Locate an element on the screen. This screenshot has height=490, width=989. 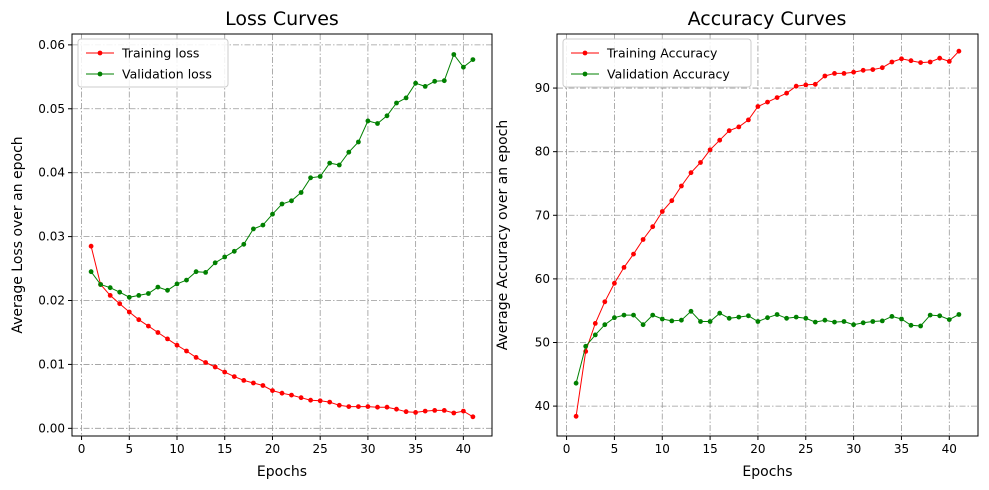
y-tick-label: 0.05 is located at coordinates (51, 109).